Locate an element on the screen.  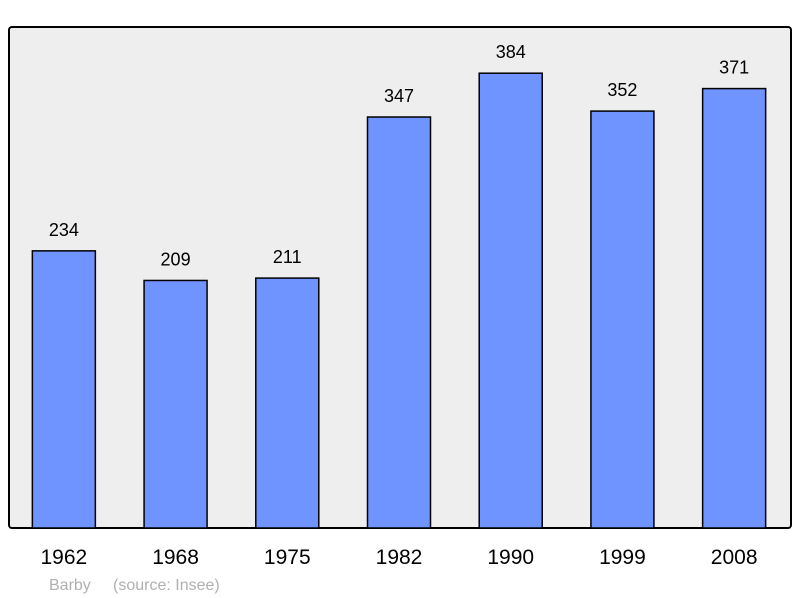
bar-1999 is located at coordinates (622, 319).